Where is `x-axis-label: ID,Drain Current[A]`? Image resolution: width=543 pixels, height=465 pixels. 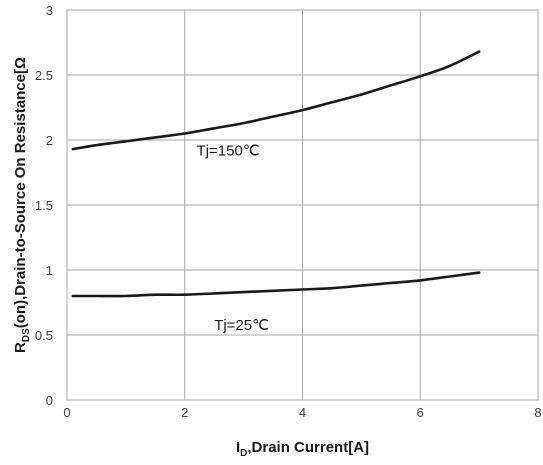 x-axis-label: ID,Drain Current[A] is located at coordinates (302, 449).